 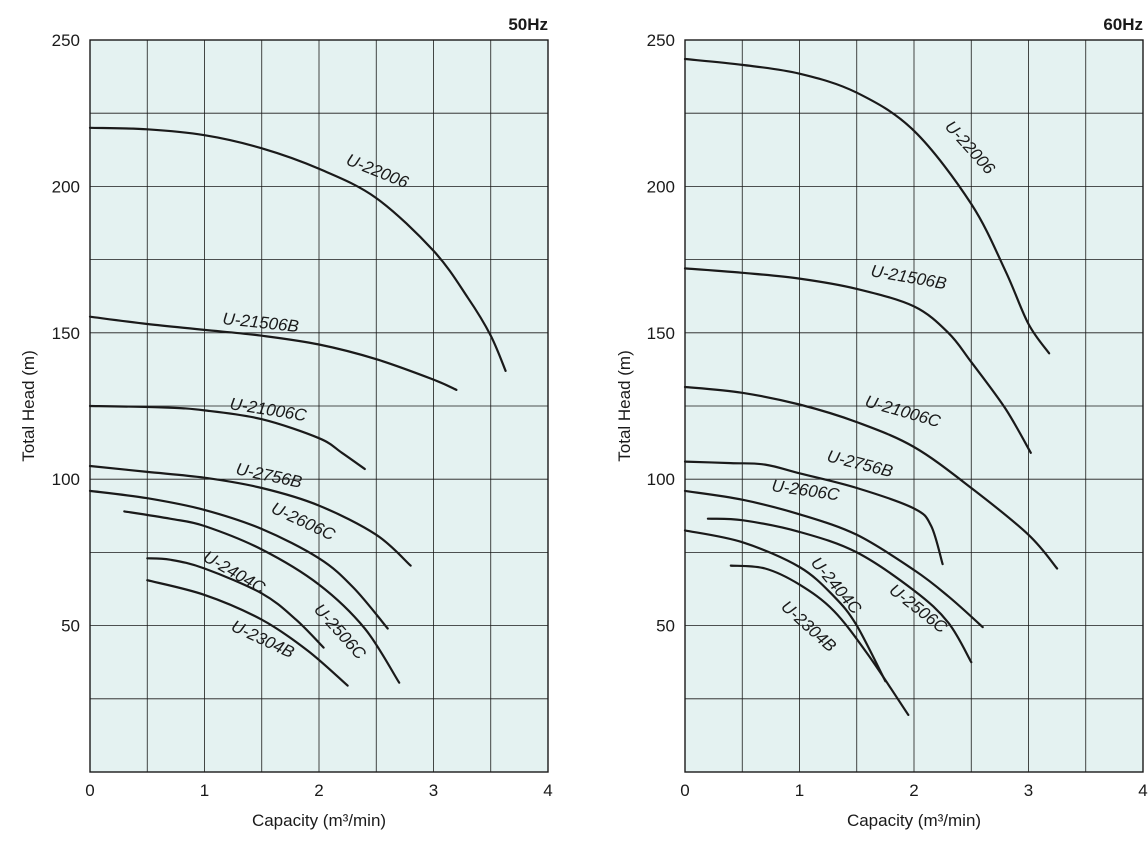 I want to click on curve-u21006c-50hz, so click(x=227, y=437).